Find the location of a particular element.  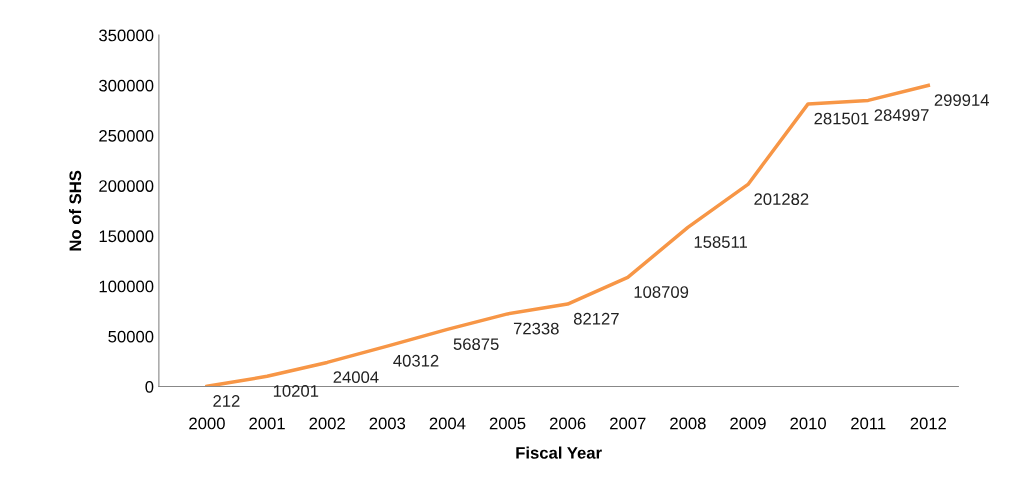

y-tick-label: 200000 is located at coordinates (126, 186).